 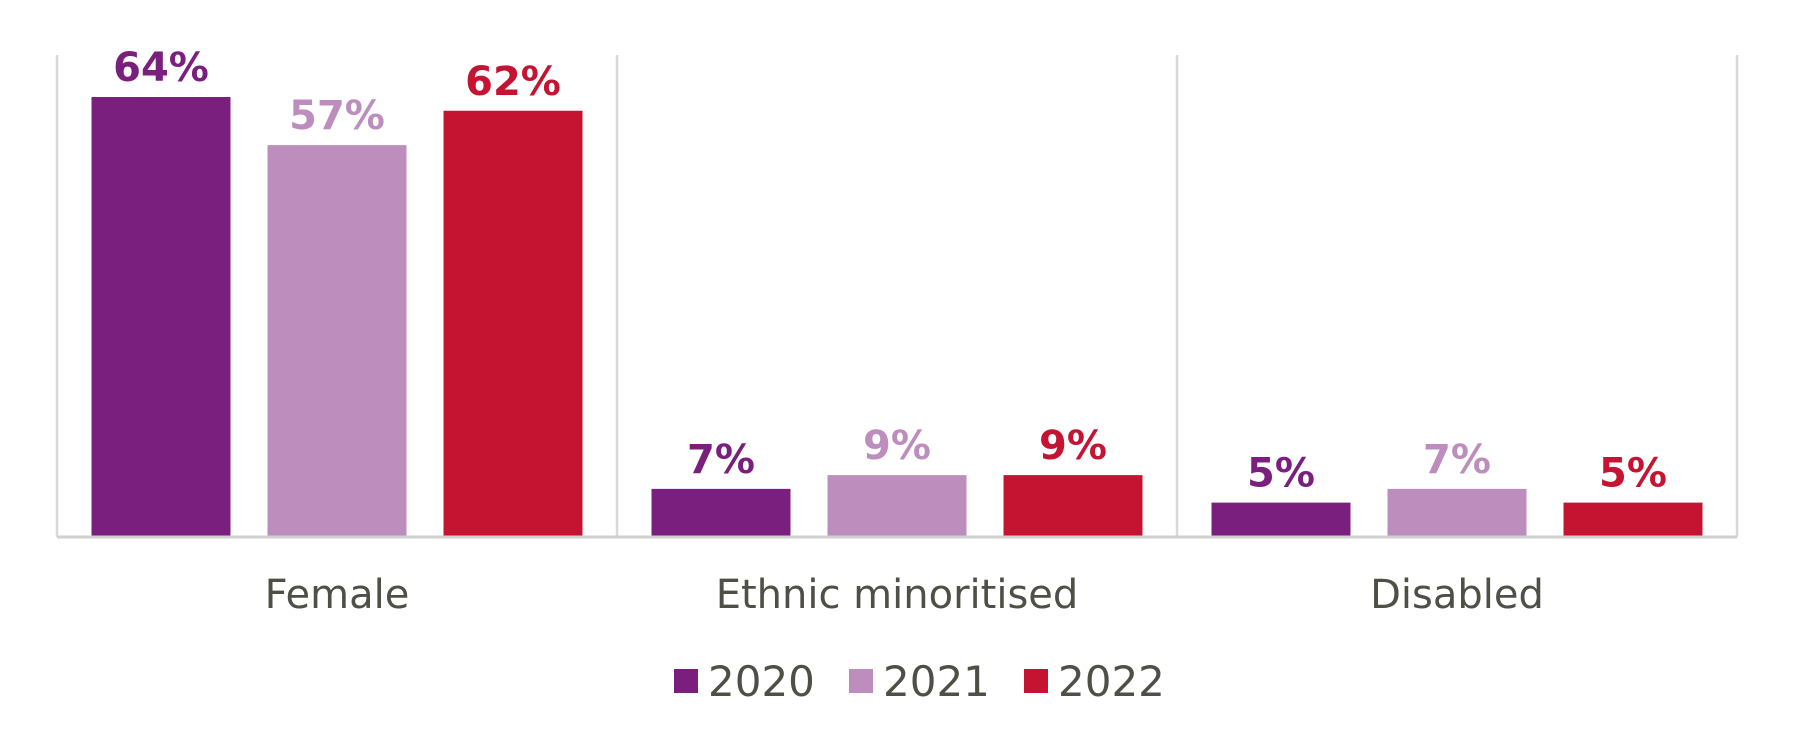 What do you see at coordinates (1457, 595) in the screenshot?
I see `category-label-disabled: Disabled` at bounding box center [1457, 595].